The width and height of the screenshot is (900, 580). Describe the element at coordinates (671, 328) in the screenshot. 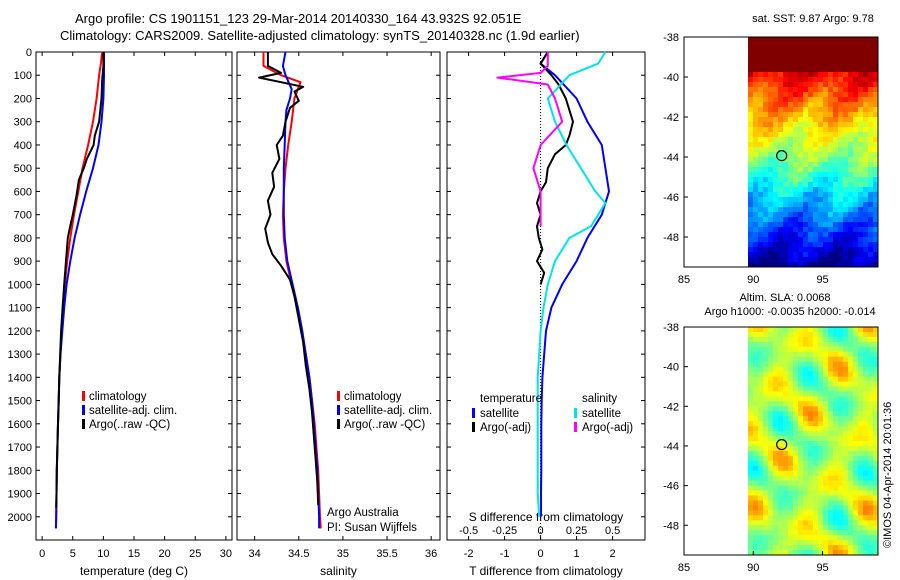

I see `map-y-tick-label: -38` at that location.